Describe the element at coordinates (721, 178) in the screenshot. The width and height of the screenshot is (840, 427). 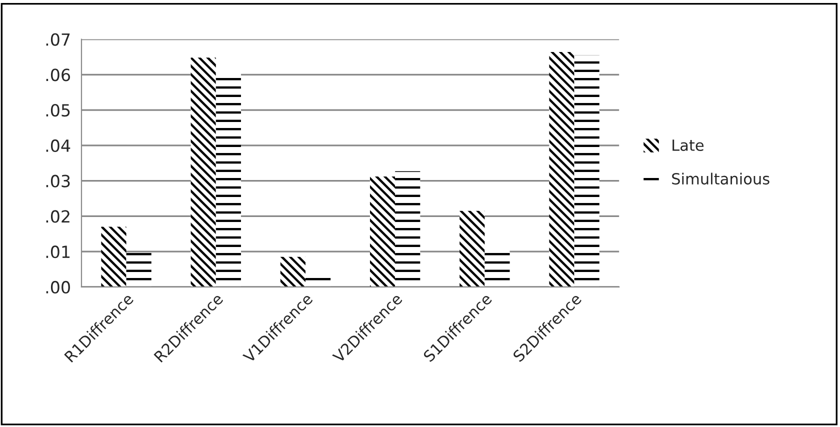
I see `legend-label: Simultanious` at that location.